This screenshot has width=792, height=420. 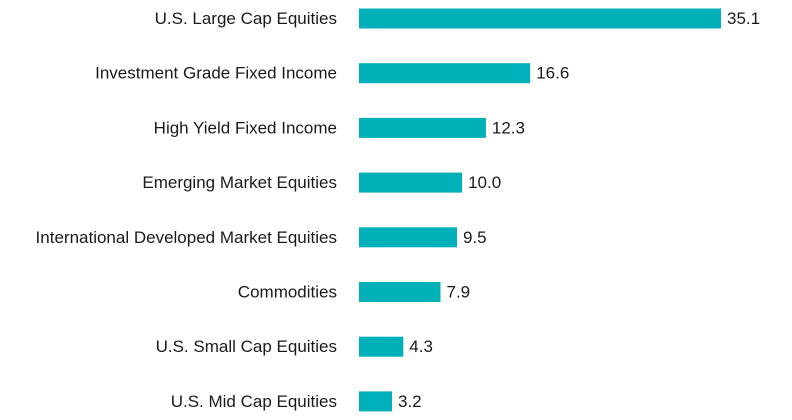 What do you see at coordinates (254, 401) in the screenshot?
I see `category-label: U.S. Mid Cap Equities` at bounding box center [254, 401].